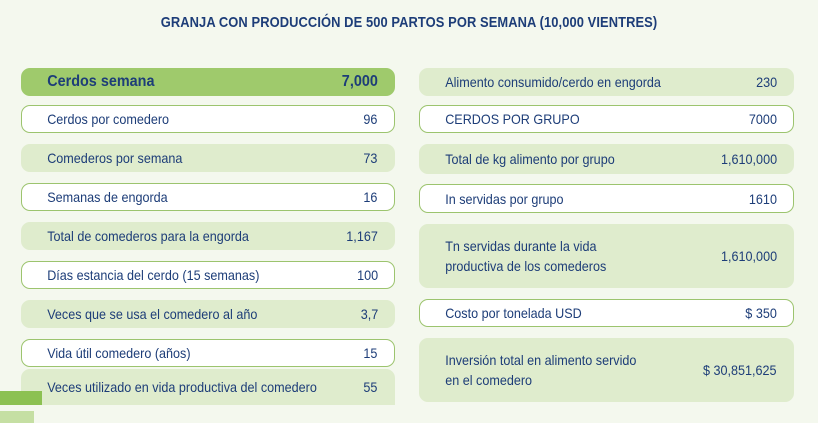 The width and height of the screenshot is (818, 423). I want to click on row-label-line-1: Inversión total en alimento servido, so click(541, 360).